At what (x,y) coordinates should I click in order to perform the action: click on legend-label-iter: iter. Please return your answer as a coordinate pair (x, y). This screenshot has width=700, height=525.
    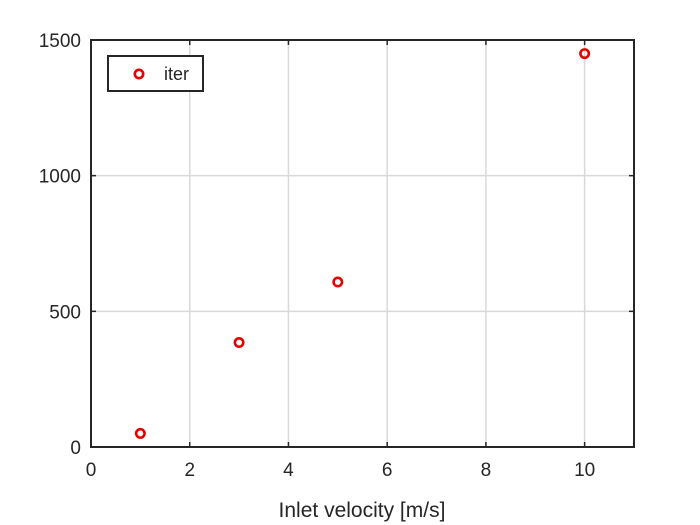
    Looking at the image, I should click on (176, 74).